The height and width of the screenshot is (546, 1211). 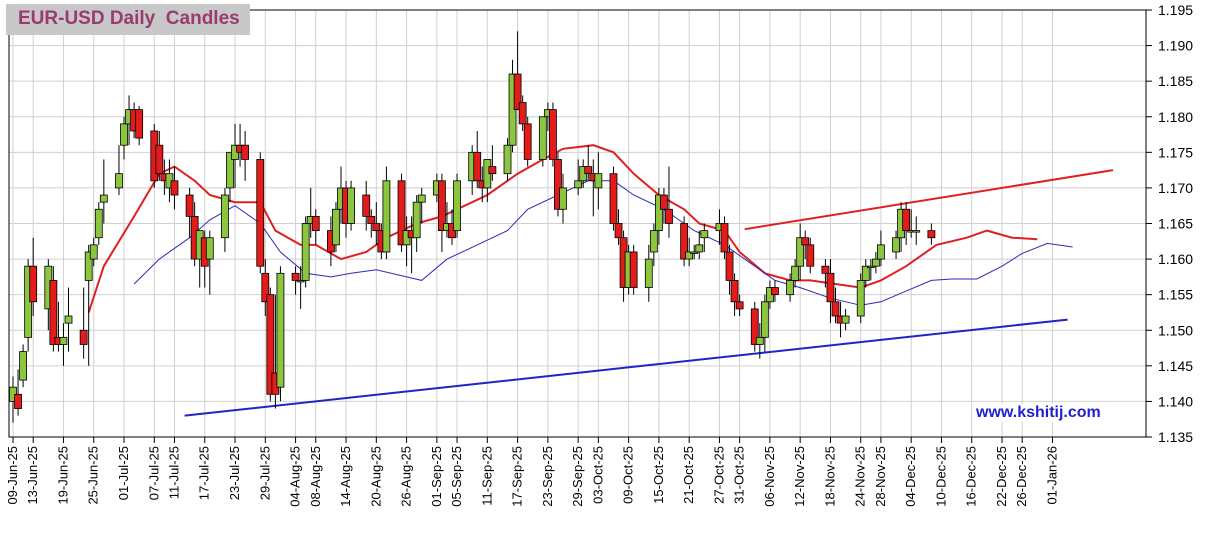 What do you see at coordinates (1175, 330) in the screenshot?
I see `y-tick-label: 1.150` at bounding box center [1175, 330].